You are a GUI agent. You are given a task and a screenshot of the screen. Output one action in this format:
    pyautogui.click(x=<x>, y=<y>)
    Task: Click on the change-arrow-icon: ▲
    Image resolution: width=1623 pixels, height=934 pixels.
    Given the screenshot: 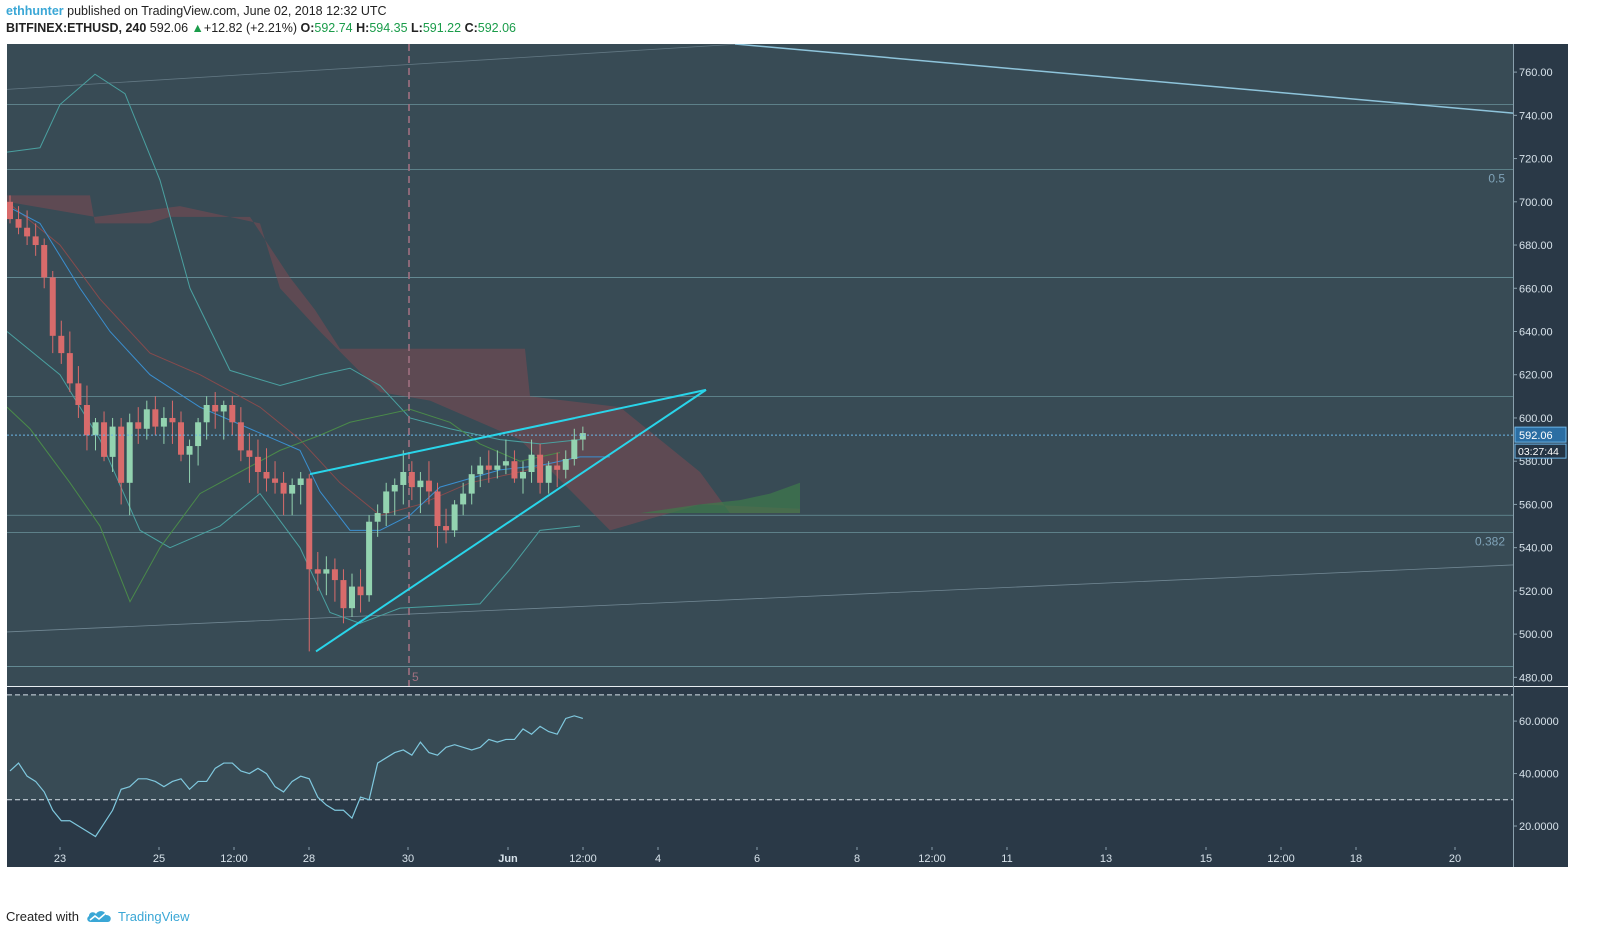 What is the action you would take?
    pyautogui.click(x=197, y=28)
    